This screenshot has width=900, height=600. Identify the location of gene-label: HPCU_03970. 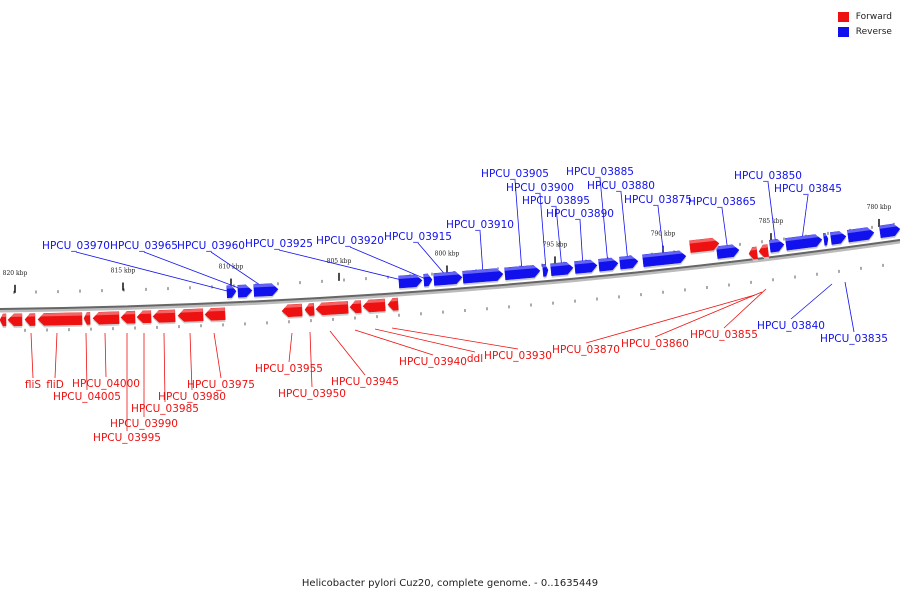
(76, 246).